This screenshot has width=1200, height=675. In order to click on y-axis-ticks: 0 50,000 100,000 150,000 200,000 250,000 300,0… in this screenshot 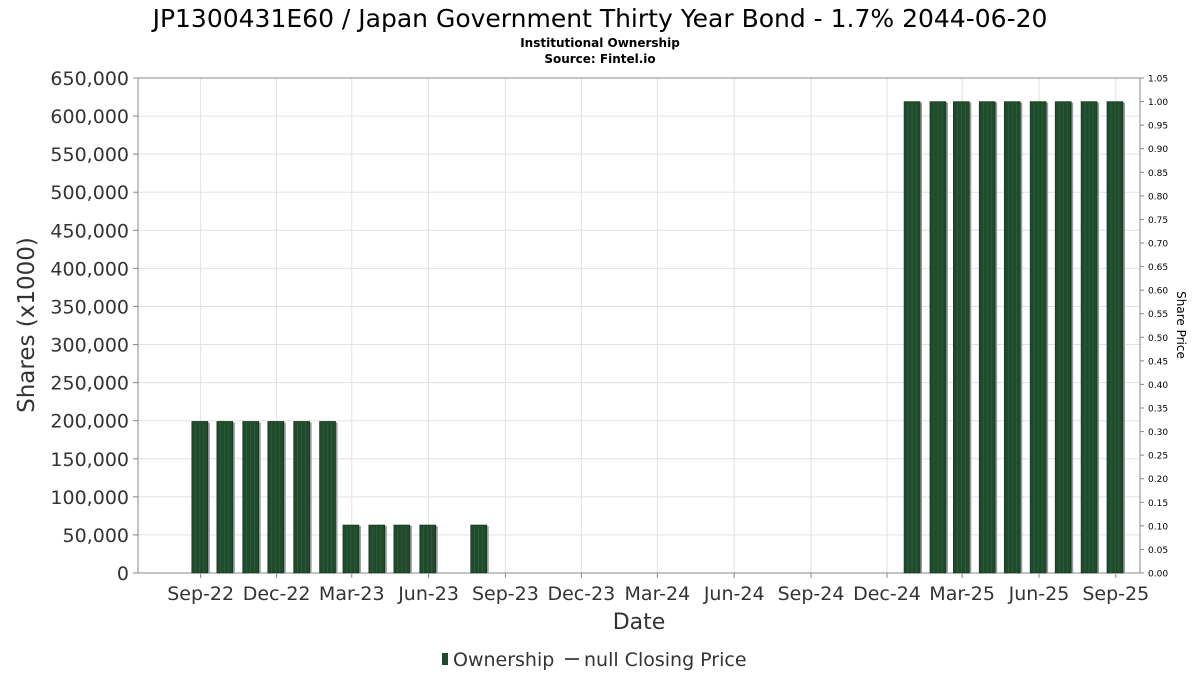, I will do `click(94, 326)`.